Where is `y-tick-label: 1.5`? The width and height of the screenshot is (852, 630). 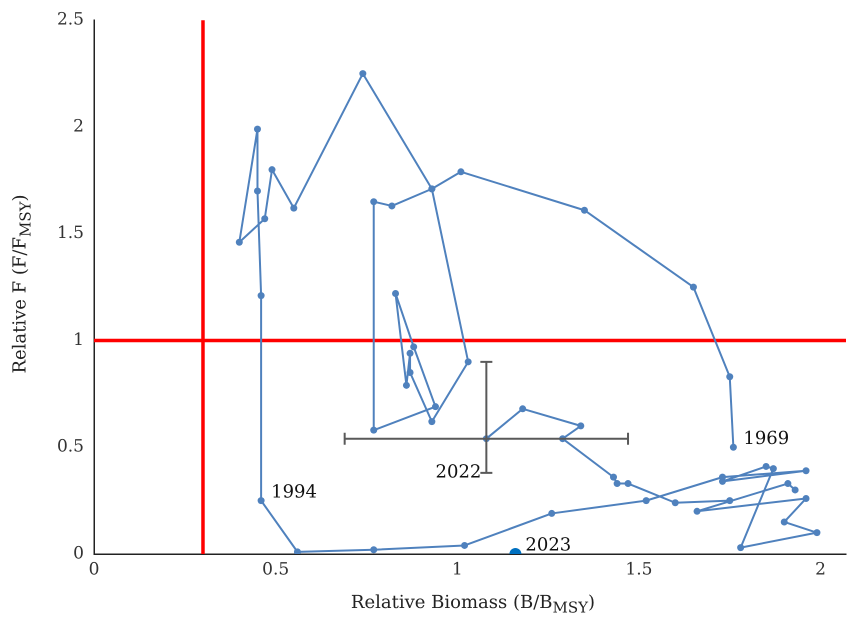 y-tick-label: 1.5 is located at coordinates (70, 233).